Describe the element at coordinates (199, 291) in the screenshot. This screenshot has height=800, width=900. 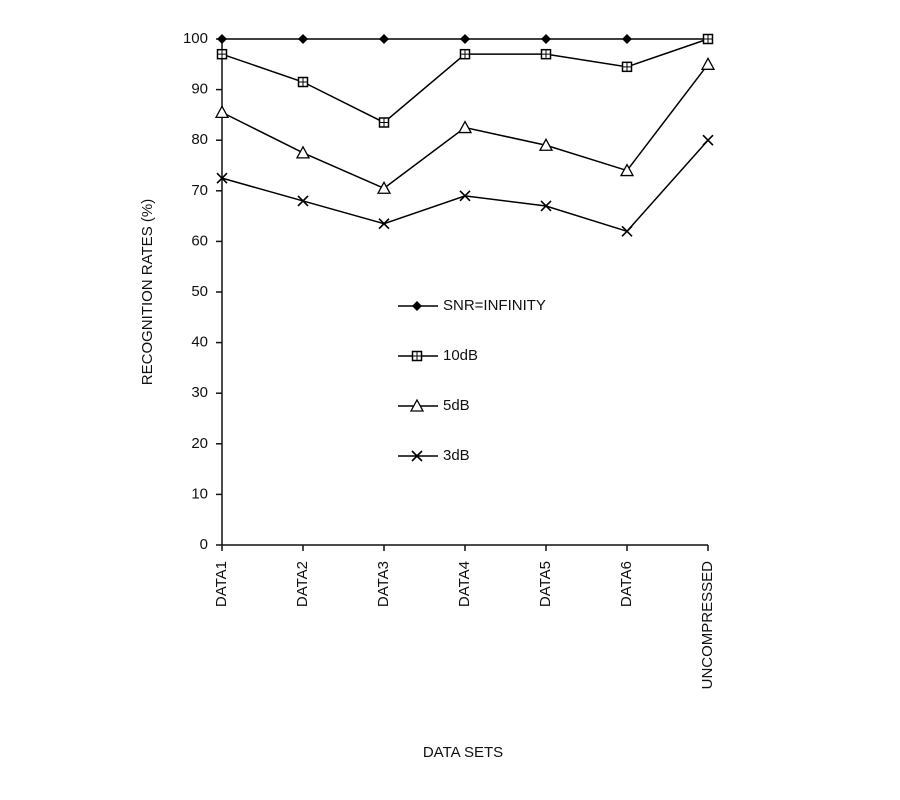
I see `y-tick-label: 50` at that location.